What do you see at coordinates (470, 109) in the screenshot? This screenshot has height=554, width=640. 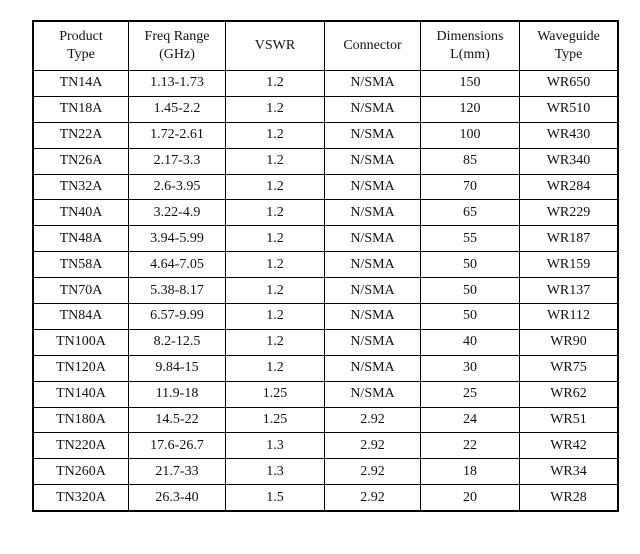 I see `table-cell: 120` at bounding box center [470, 109].